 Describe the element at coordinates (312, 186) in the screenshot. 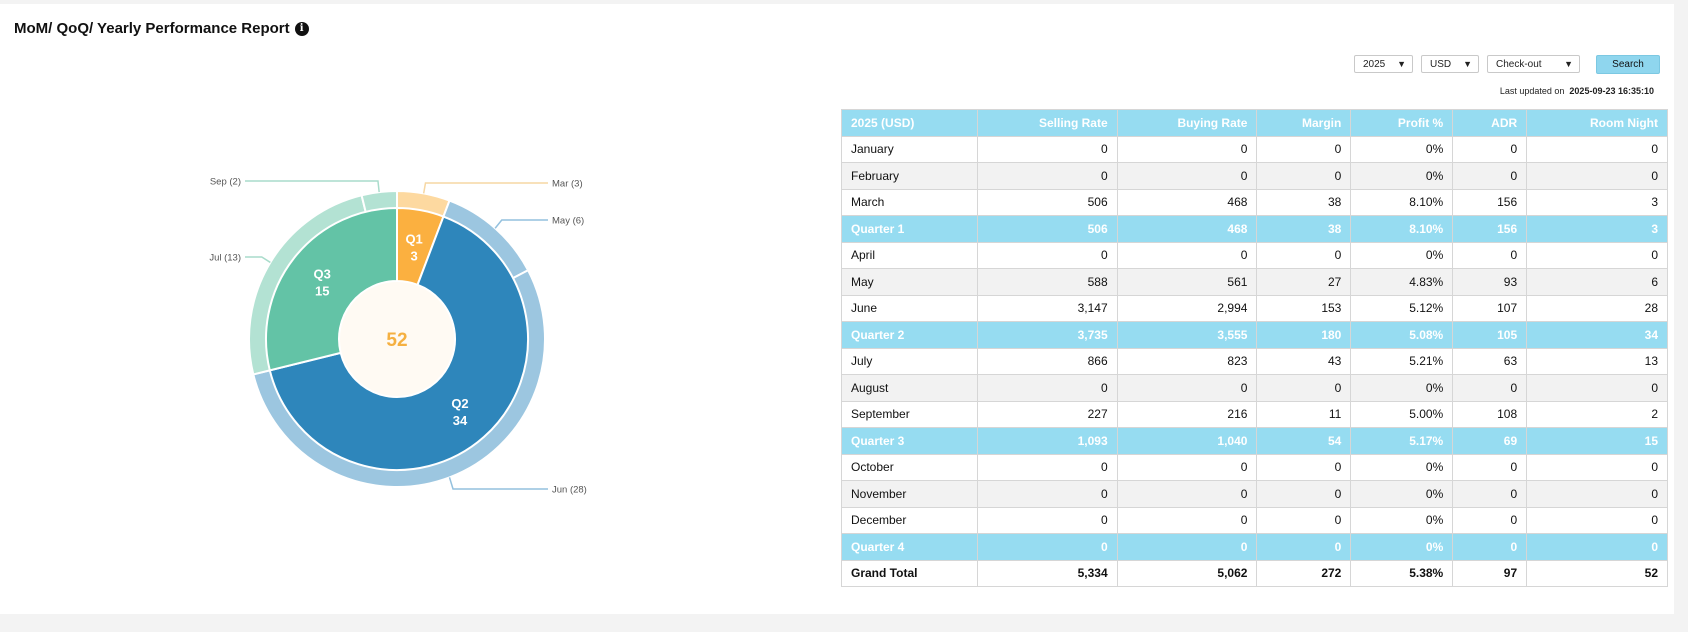

I see `callout-line-sep` at that location.